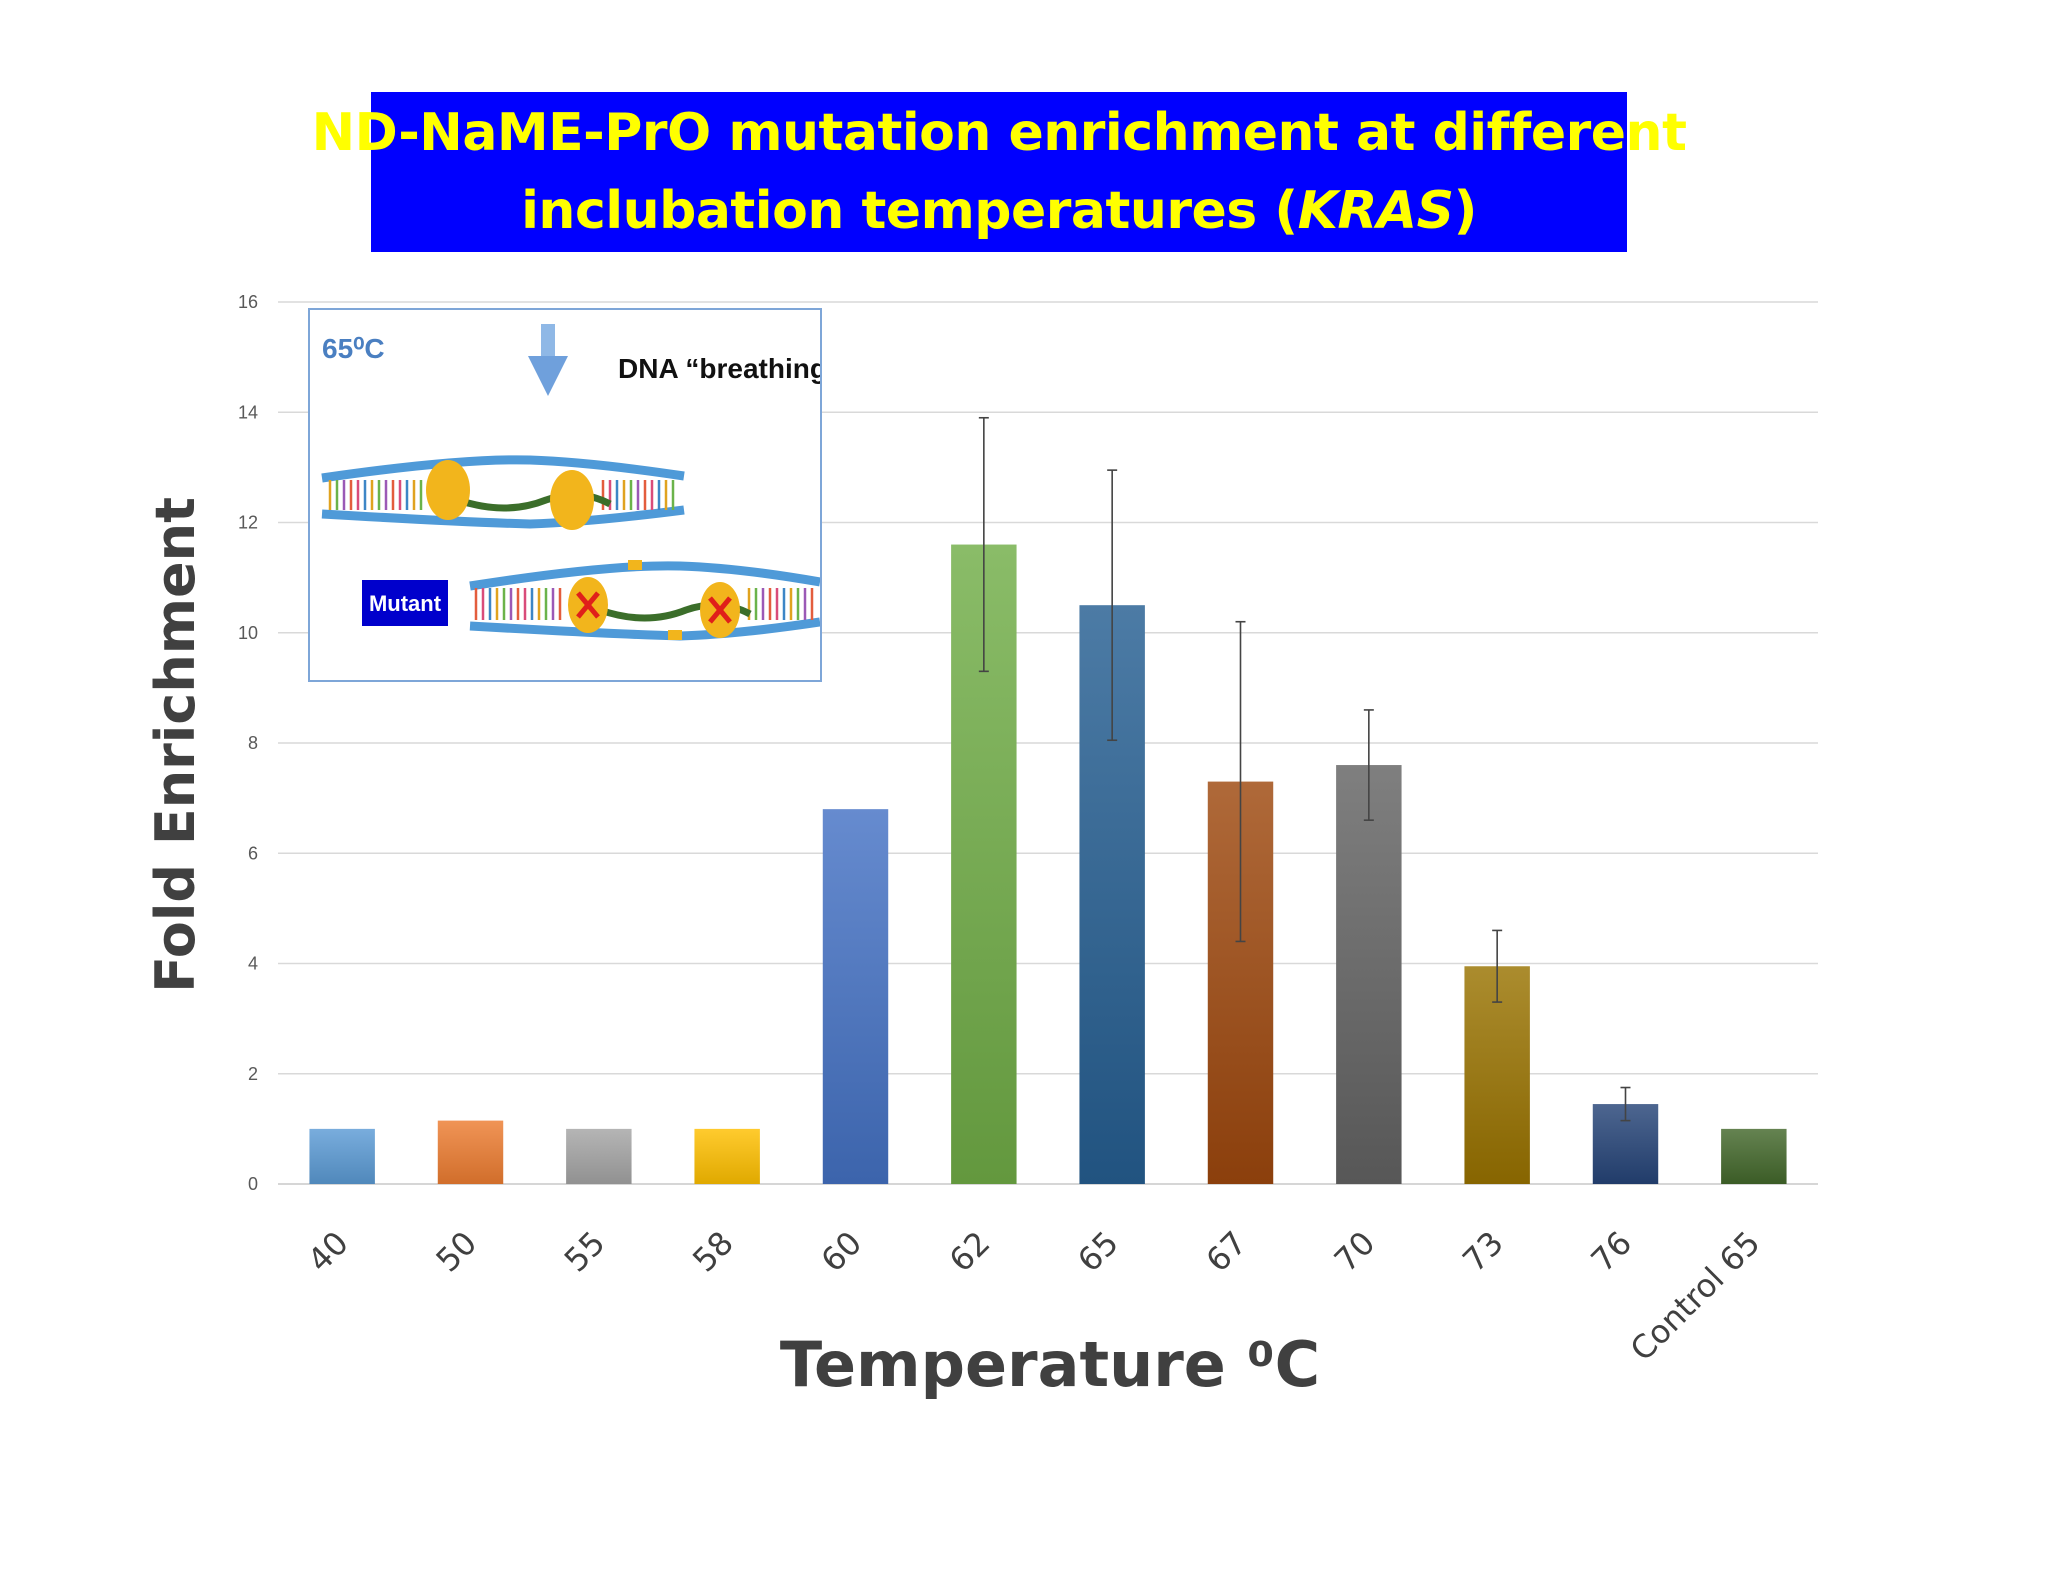 This screenshot has width=2048, height=1582. I want to click on y-tick-label: 6, so click(253, 853).